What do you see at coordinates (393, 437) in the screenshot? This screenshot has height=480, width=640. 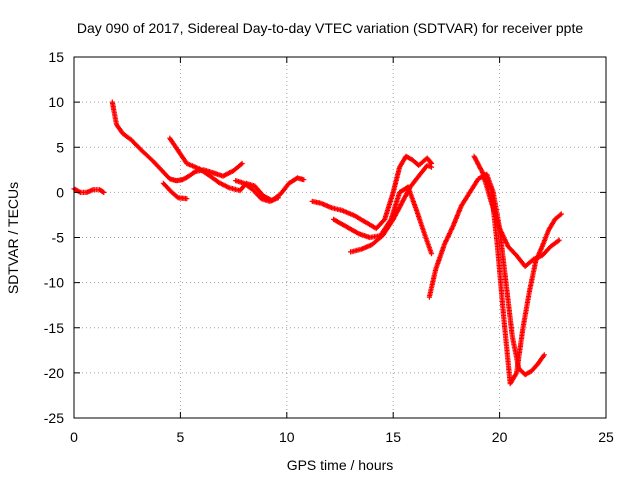 I see `x-tick-label: 15` at bounding box center [393, 437].